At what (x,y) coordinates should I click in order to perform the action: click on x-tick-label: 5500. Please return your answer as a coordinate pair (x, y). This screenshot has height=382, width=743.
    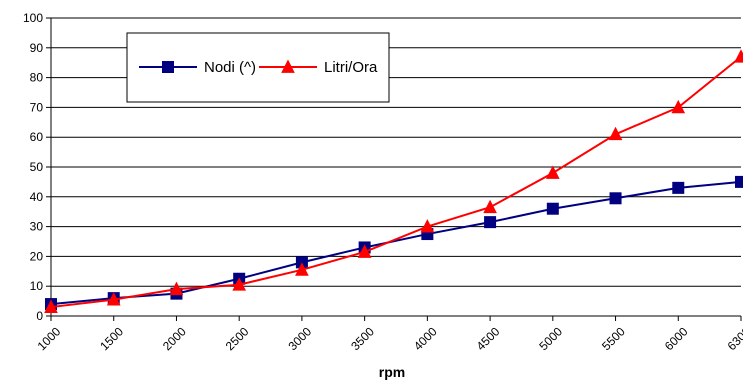
    Looking at the image, I should click on (613, 338).